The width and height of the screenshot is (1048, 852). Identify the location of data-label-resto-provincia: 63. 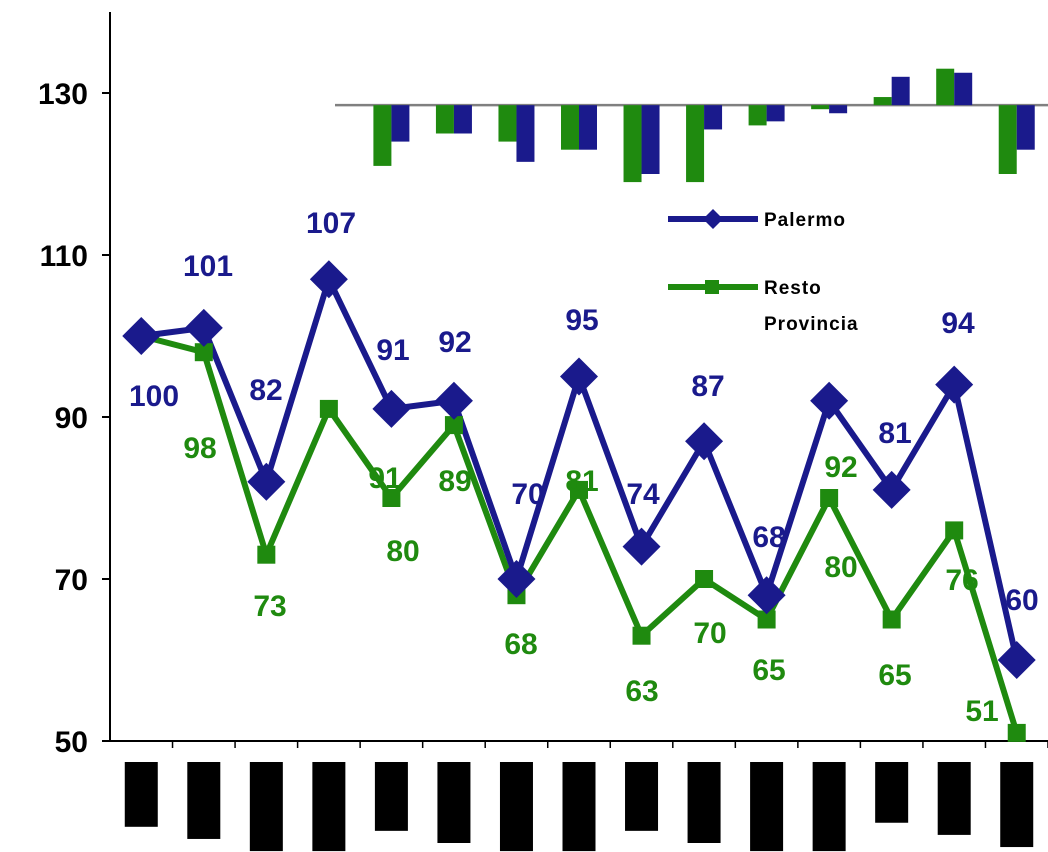
(641, 691).